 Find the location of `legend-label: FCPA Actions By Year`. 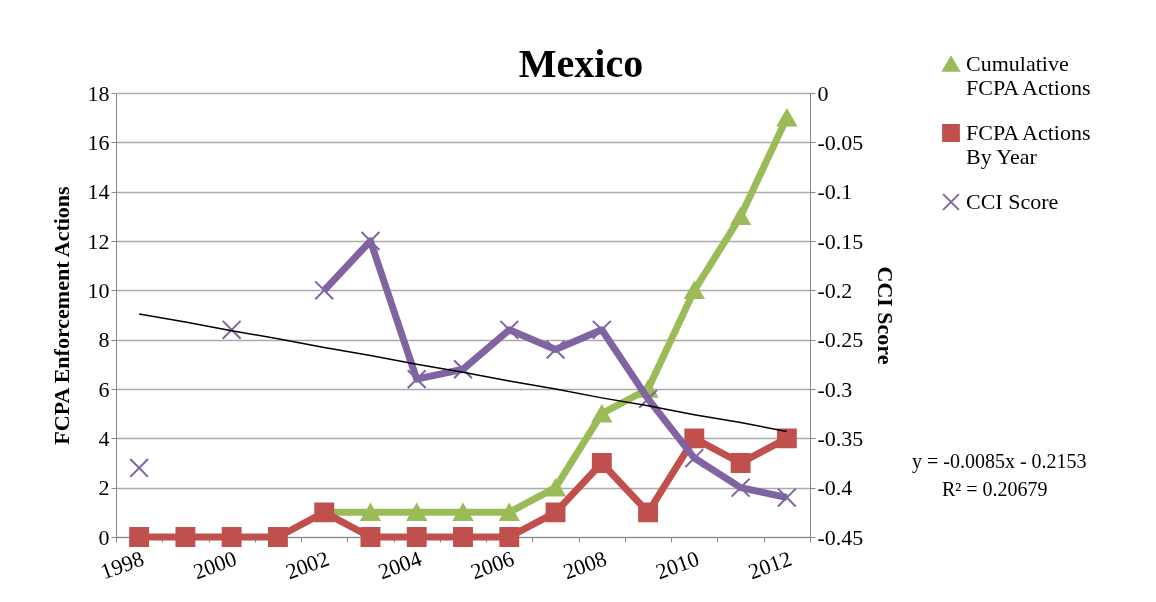

legend-label: FCPA Actions By Year is located at coordinates (1028, 144).